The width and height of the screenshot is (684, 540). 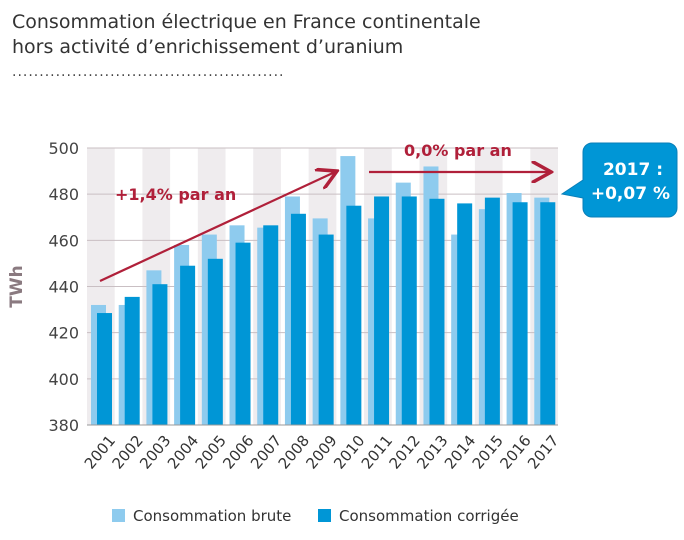 What do you see at coordinates (321, 452) in the screenshot?
I see `x-tick-label: 2009` at bounding box center [321, 452].